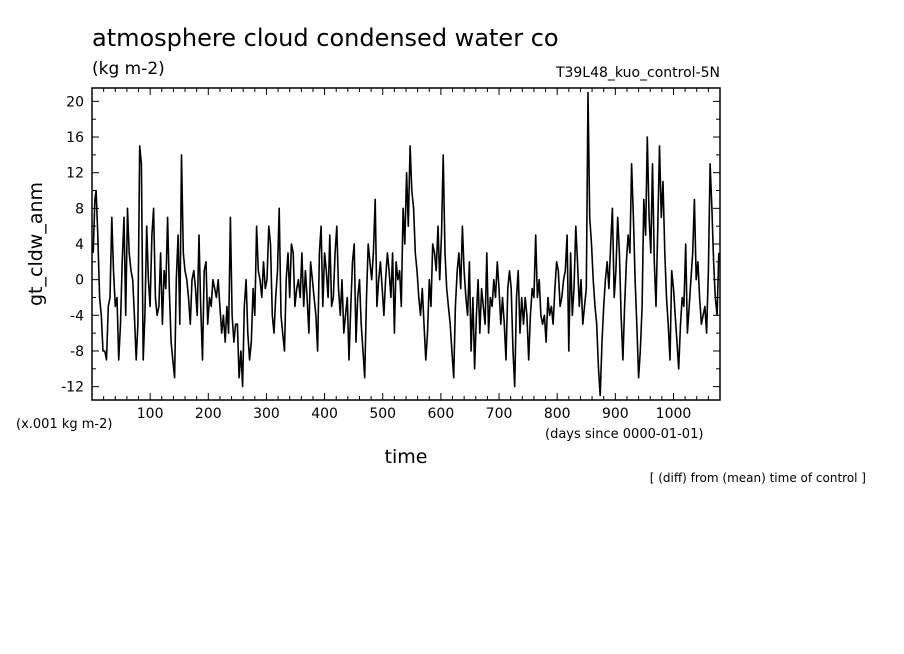 The width and height of the screenshot is (904, 654). What do you see at coordinates (64, 424) in the screenshot?
I see `y-unit-label: (x.001 kg m-2)` at bounding box center [64, 424].